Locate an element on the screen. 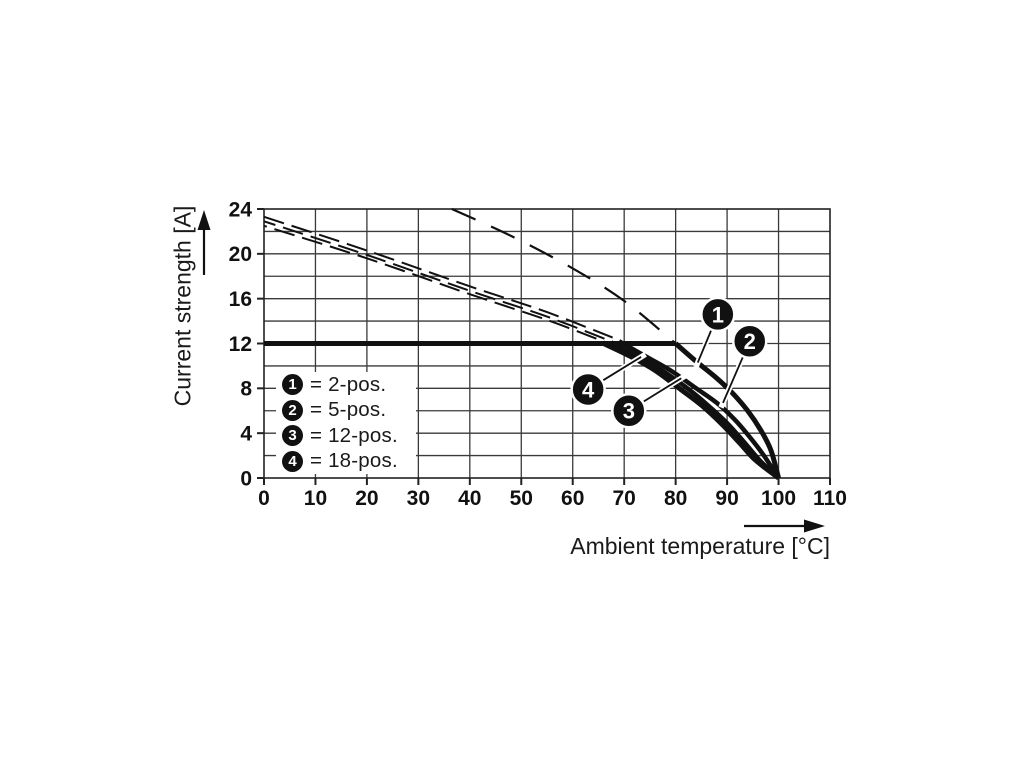 This screenshot has width=1020, height=765. callout-number: 1 is located at coordinates (718, 314).